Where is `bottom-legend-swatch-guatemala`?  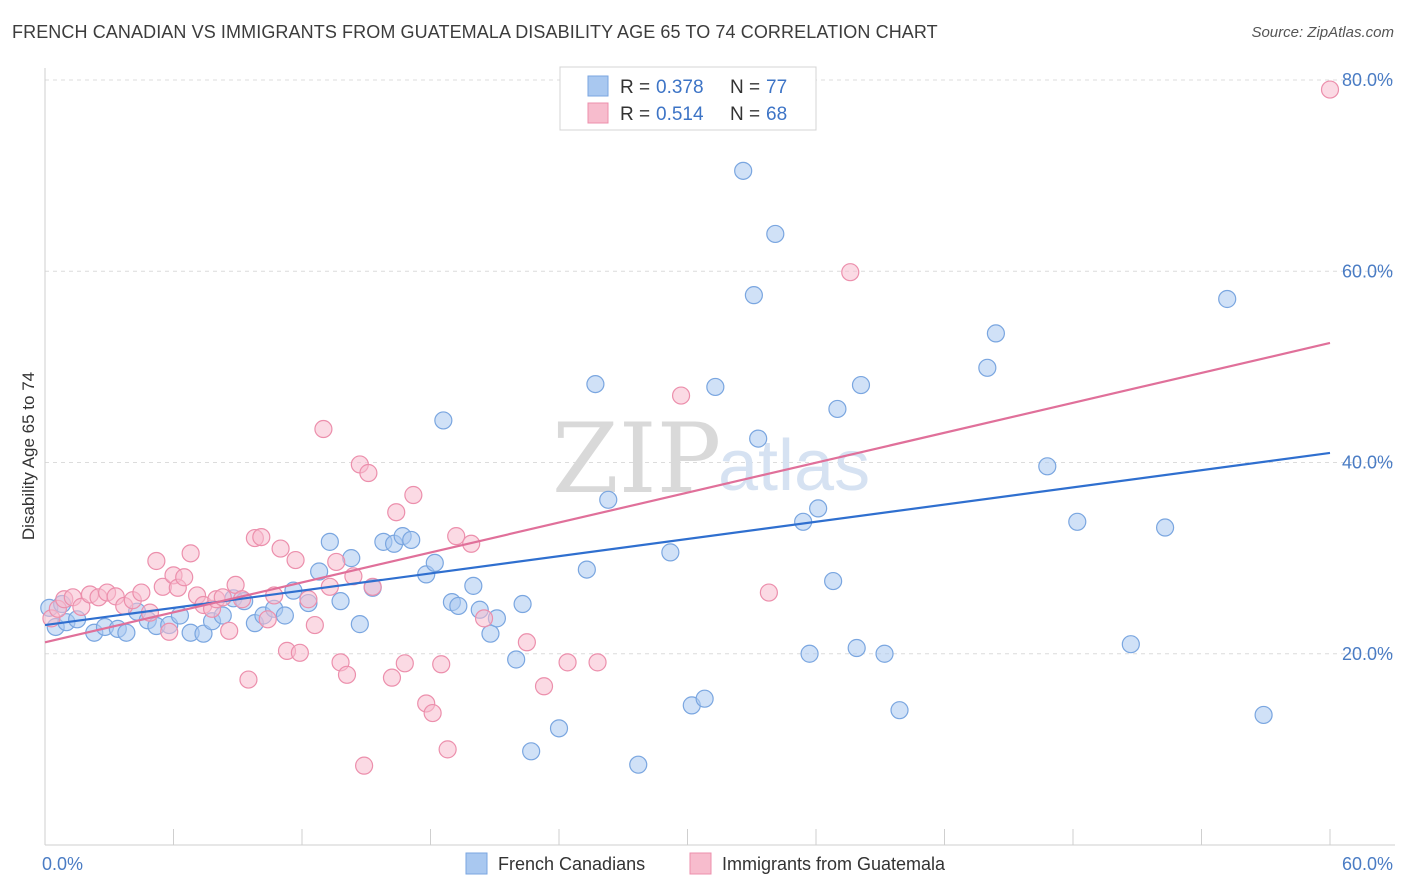 bottom-legend-swatch-guatemala is located at coordinates (700, 863).